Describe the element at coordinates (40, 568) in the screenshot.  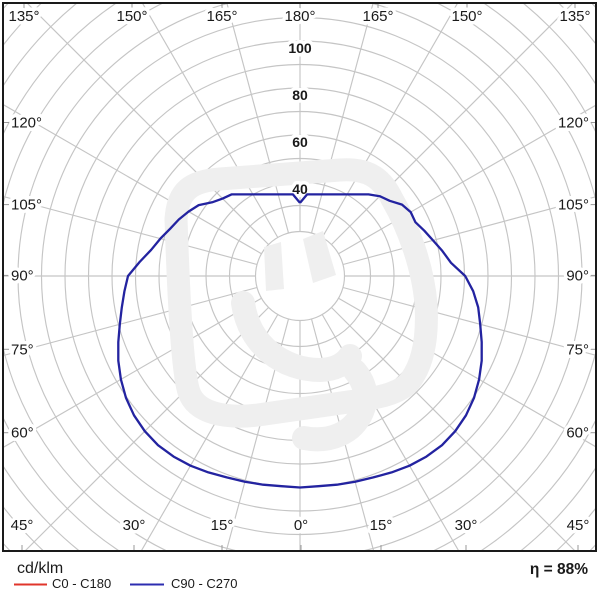
I see `svg-text: cd/klm` at that location.